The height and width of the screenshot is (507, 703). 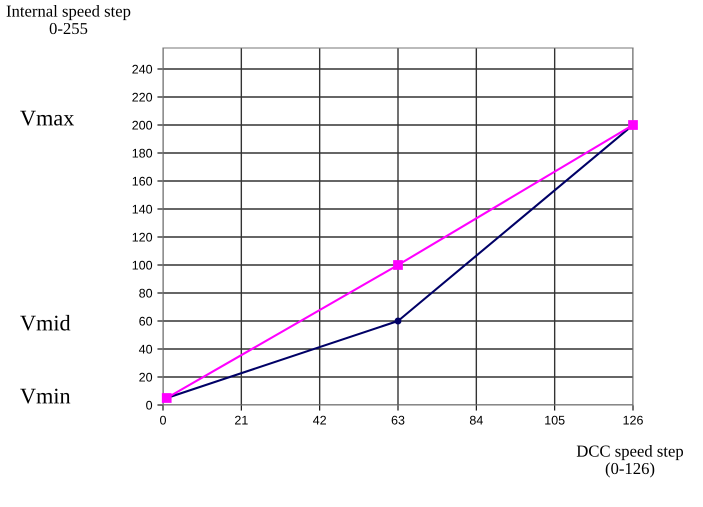 I want to click on y-tick-label: 80, so click(x=145, y=293).